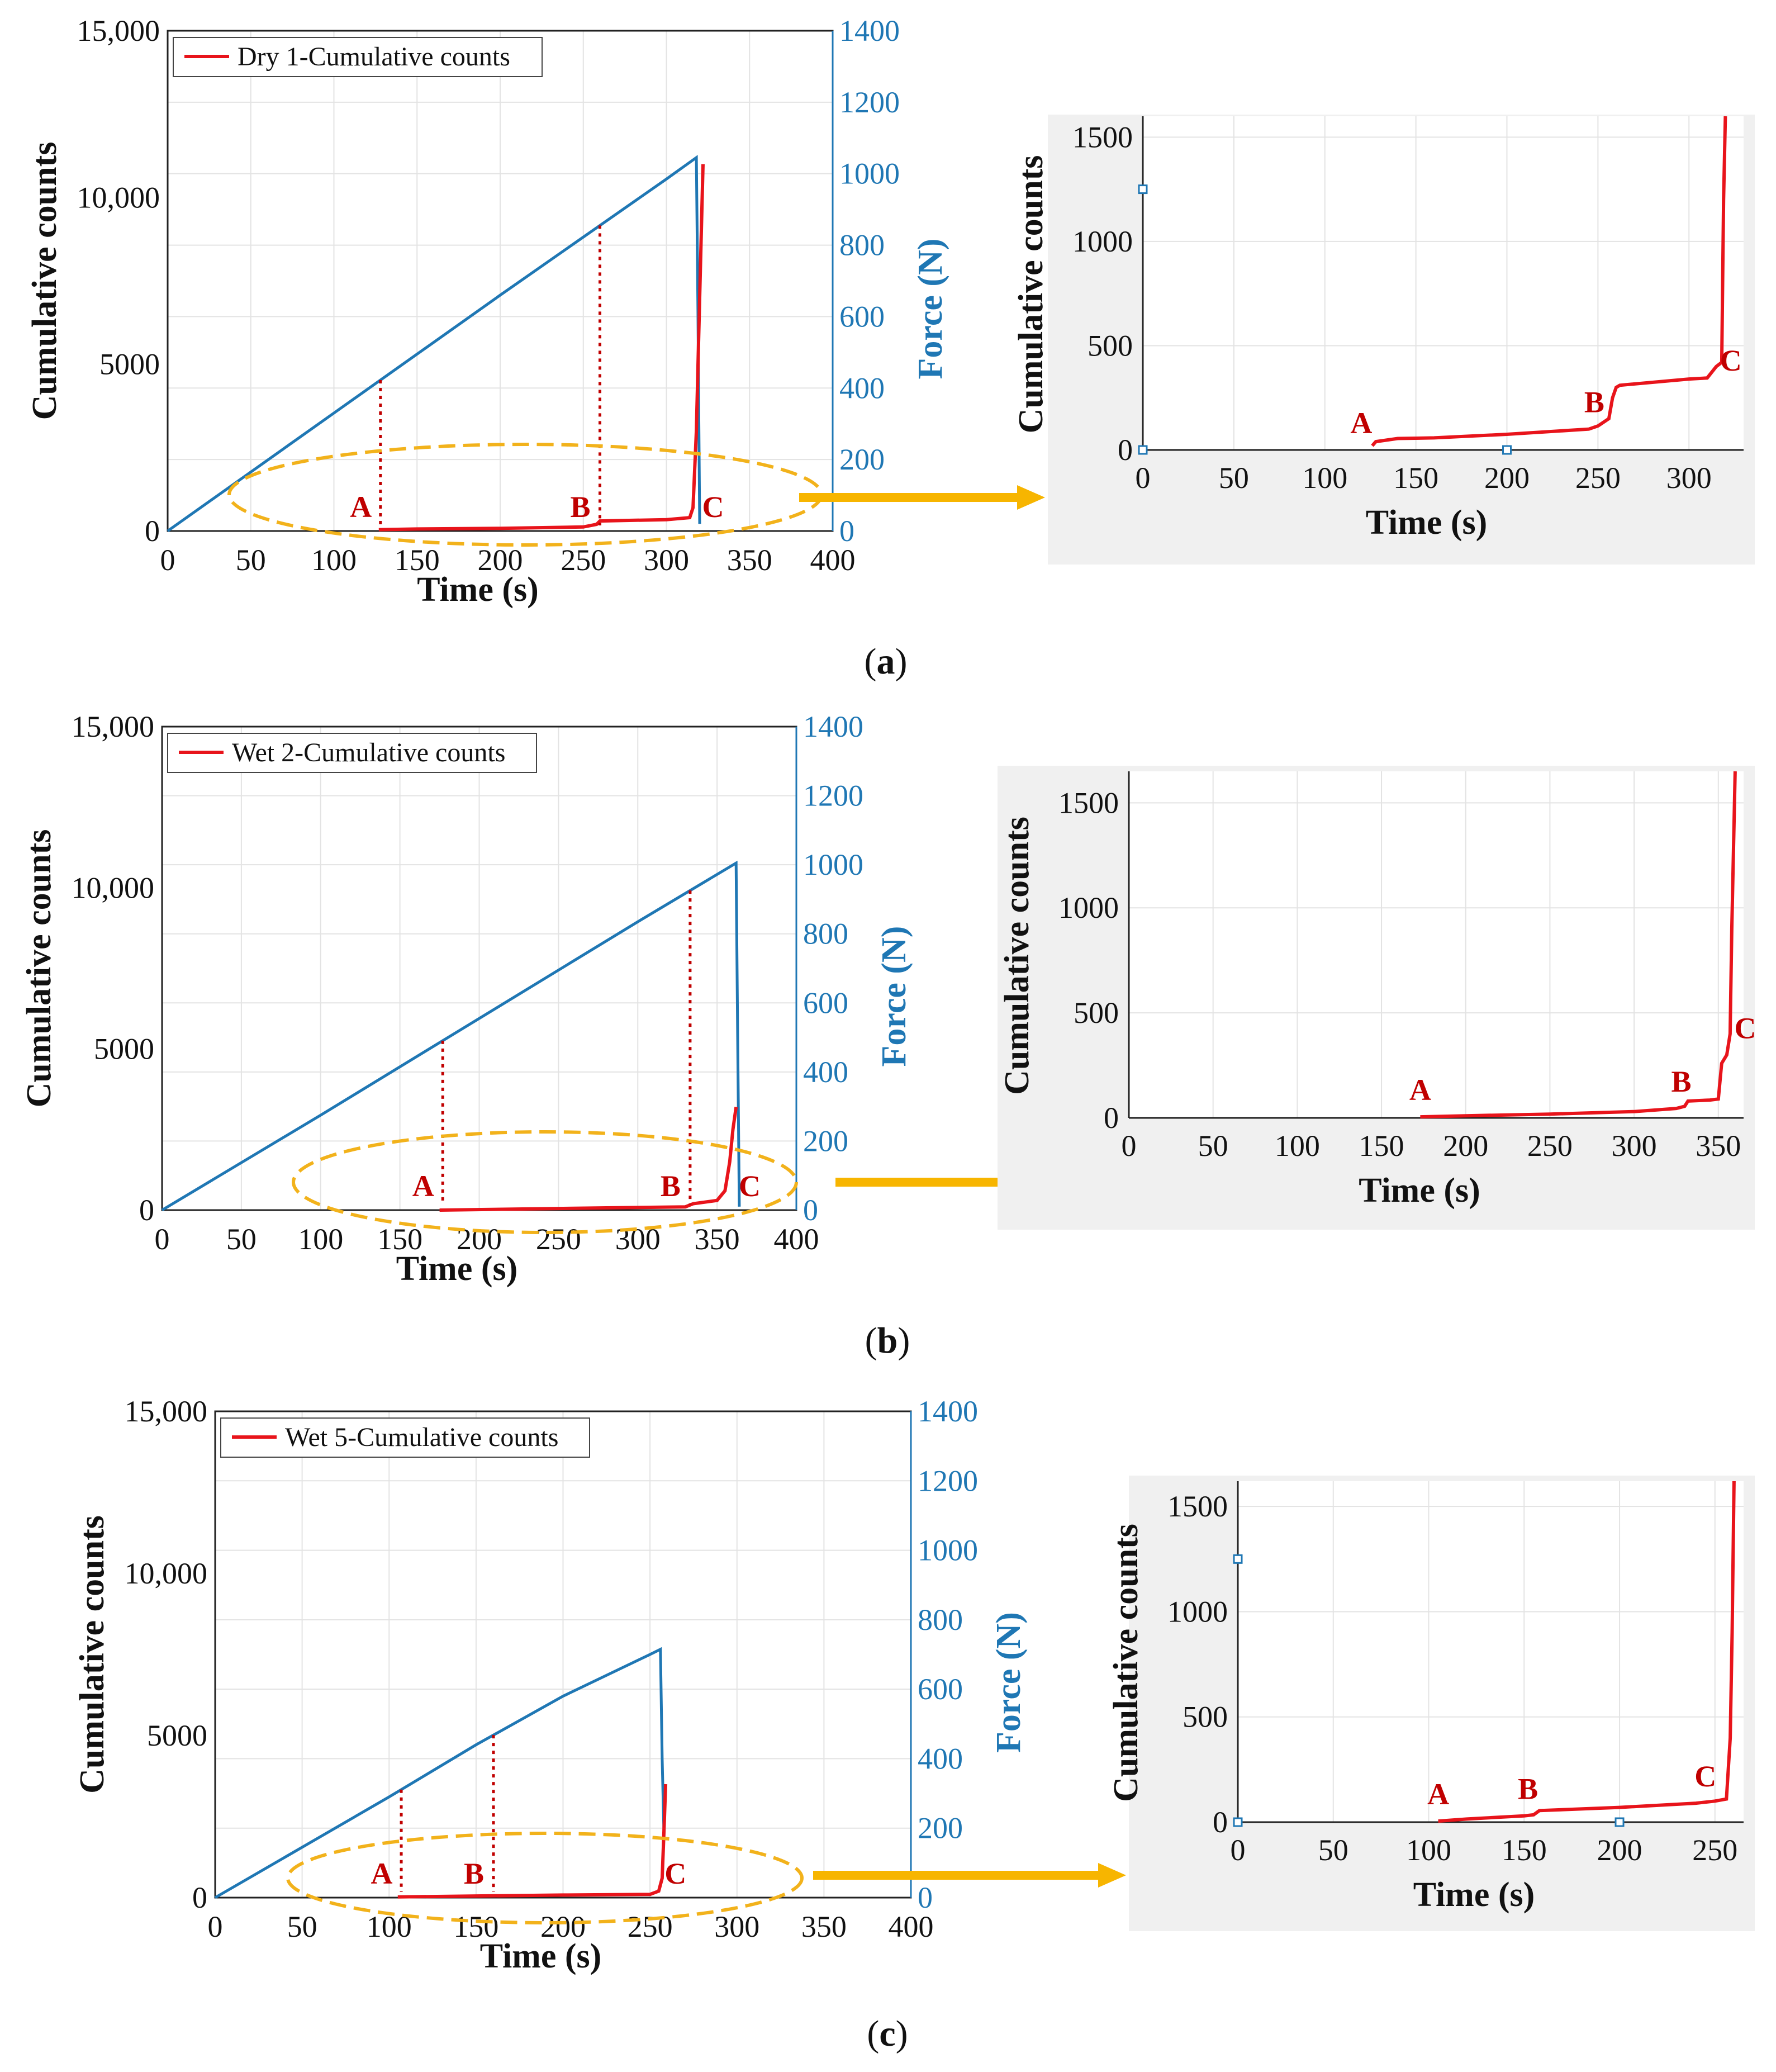 The height and width of the screenshot is (2072, 1776). What do you see at coordinates (1324, 478) in the screenshot?
I see `zoom-x-tick-label: 100` at bounding box center [1324, 478].